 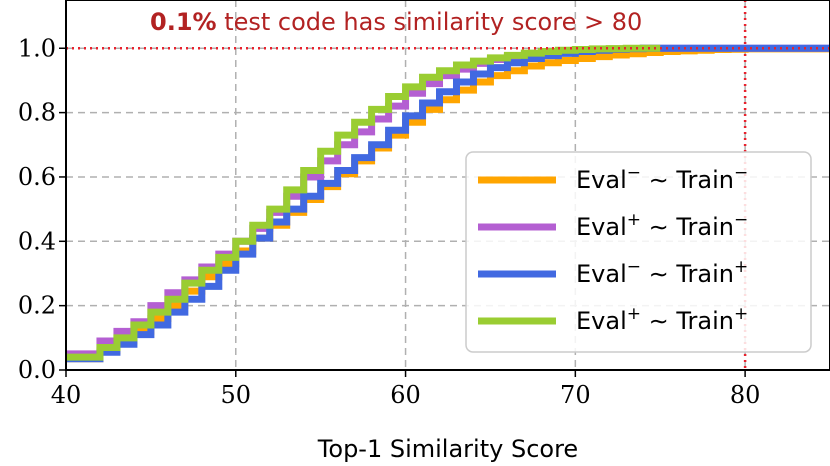 I want to click on x-tick-label-60: 60, so click(x=405, y=395).